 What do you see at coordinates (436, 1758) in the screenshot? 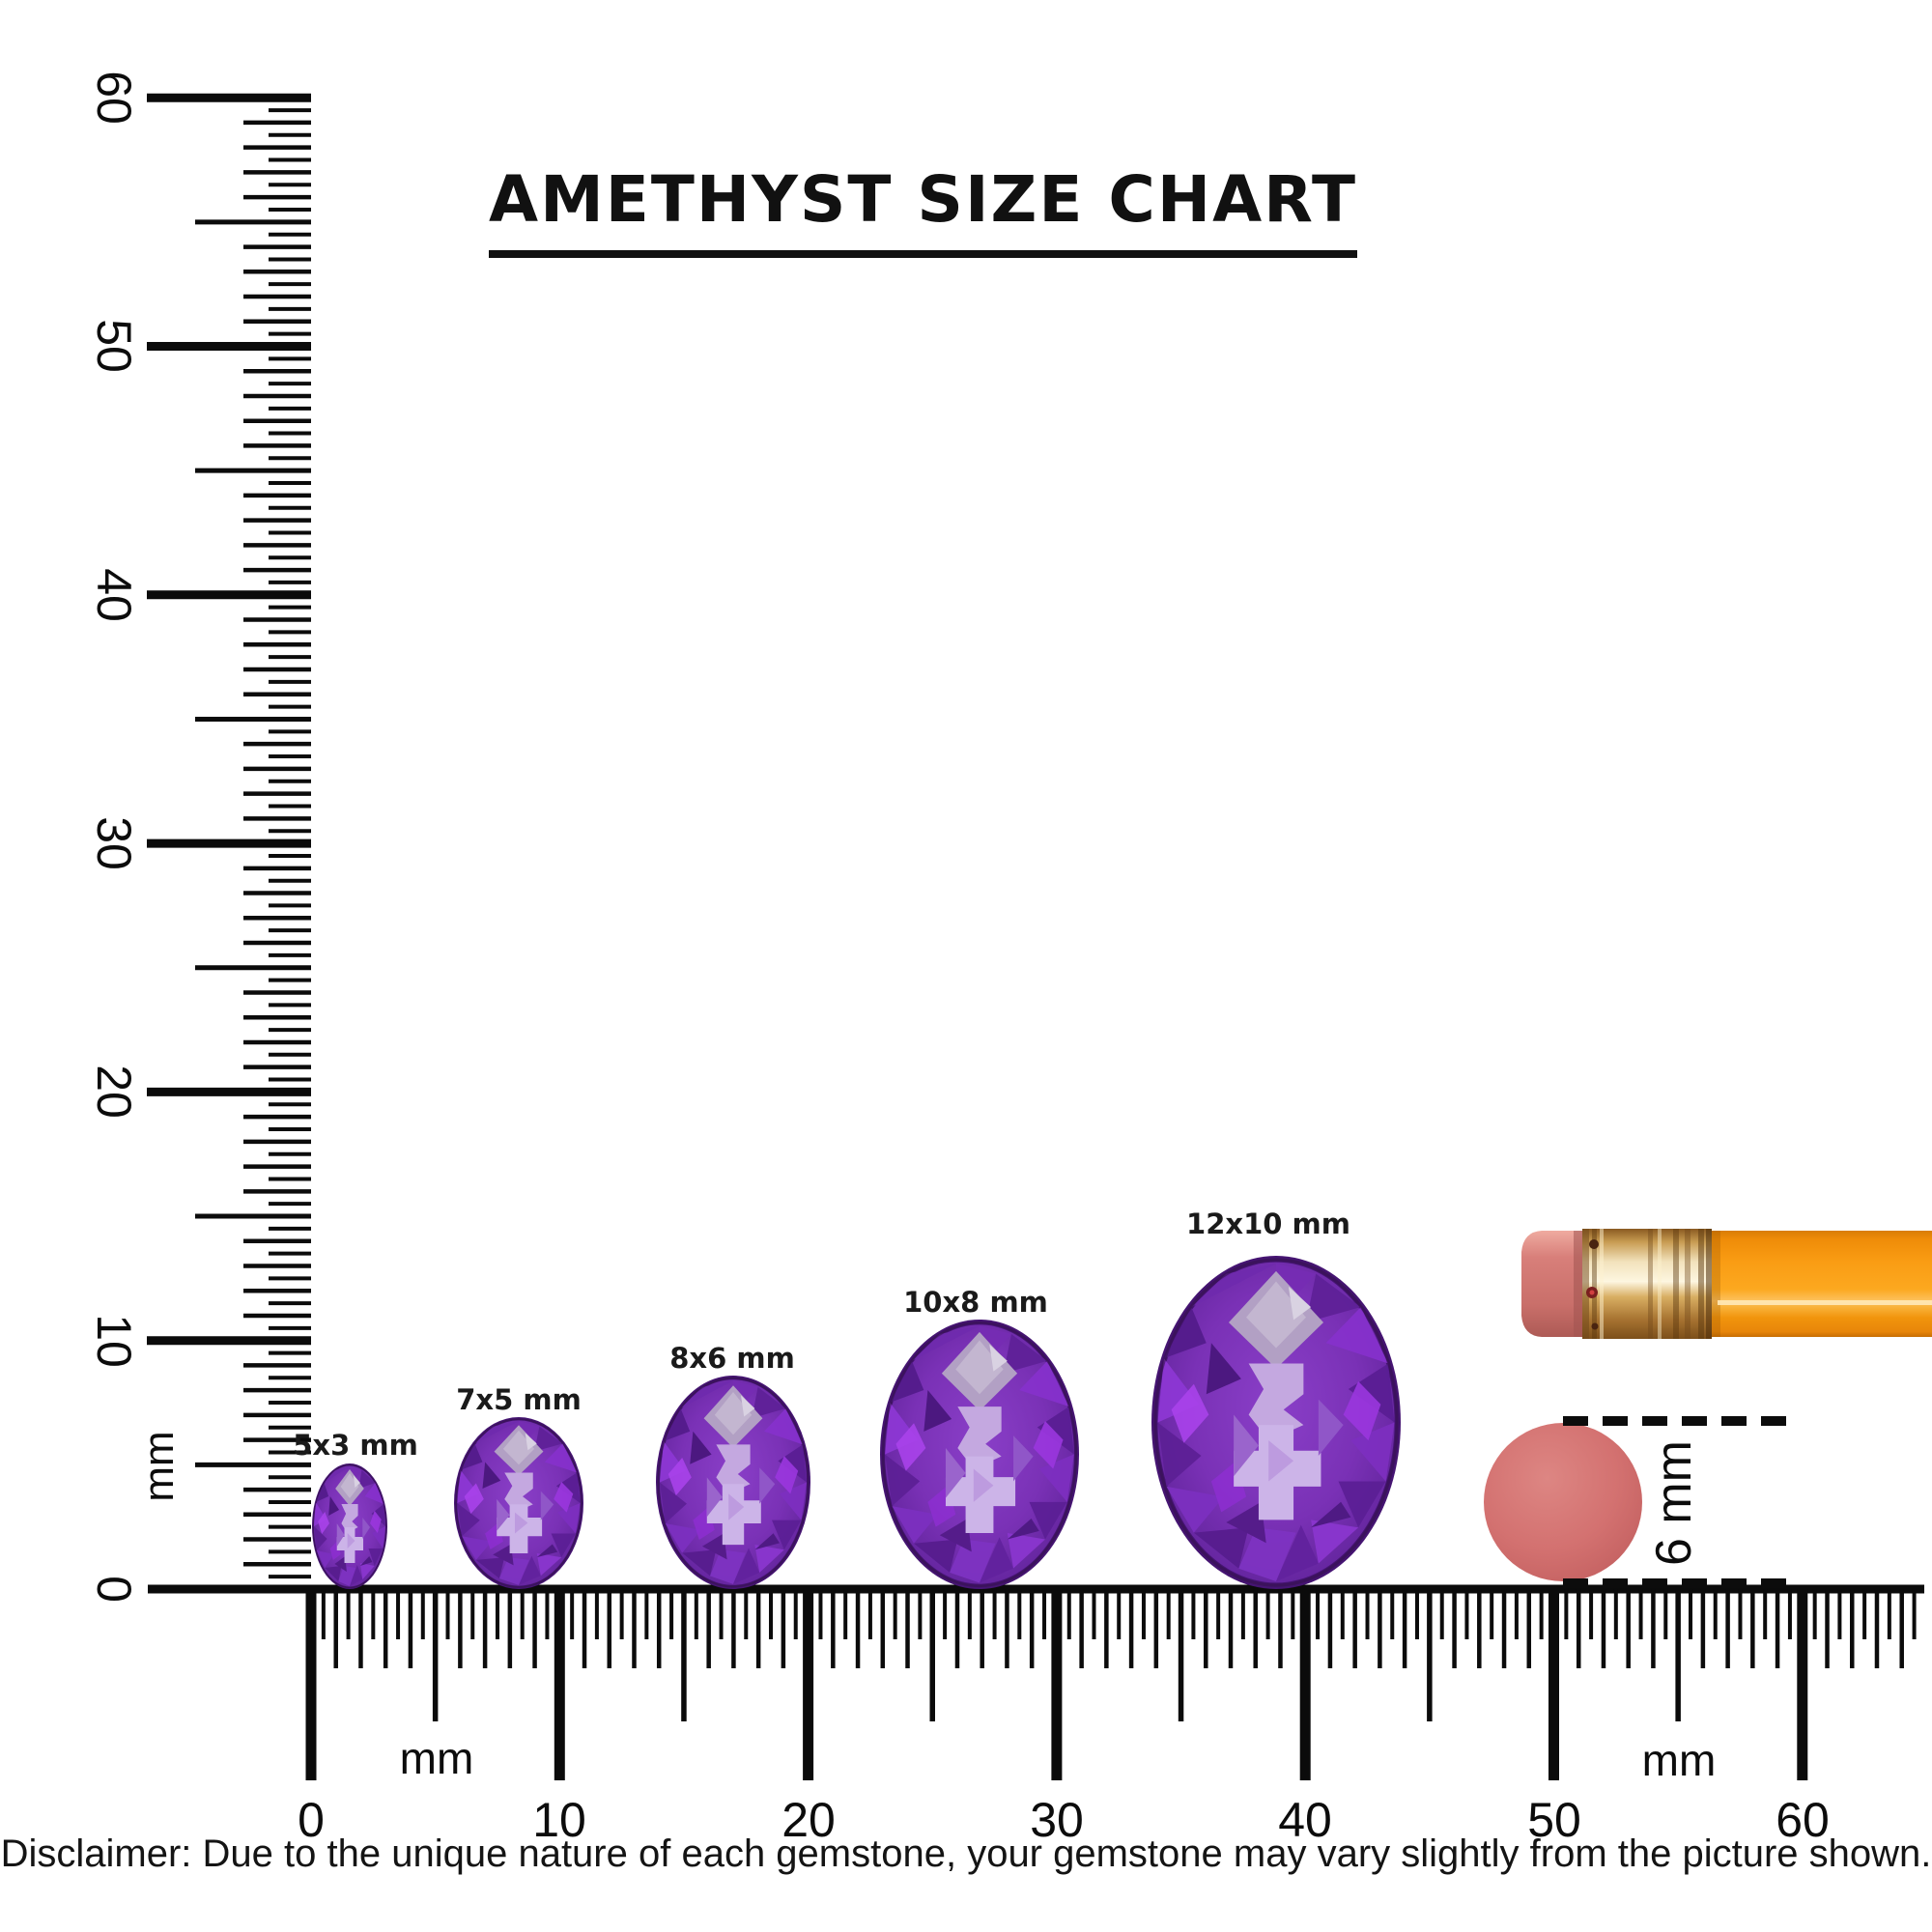
I see `h-ruler-unit-label-left: mm` at bounding box center [436, 1758].